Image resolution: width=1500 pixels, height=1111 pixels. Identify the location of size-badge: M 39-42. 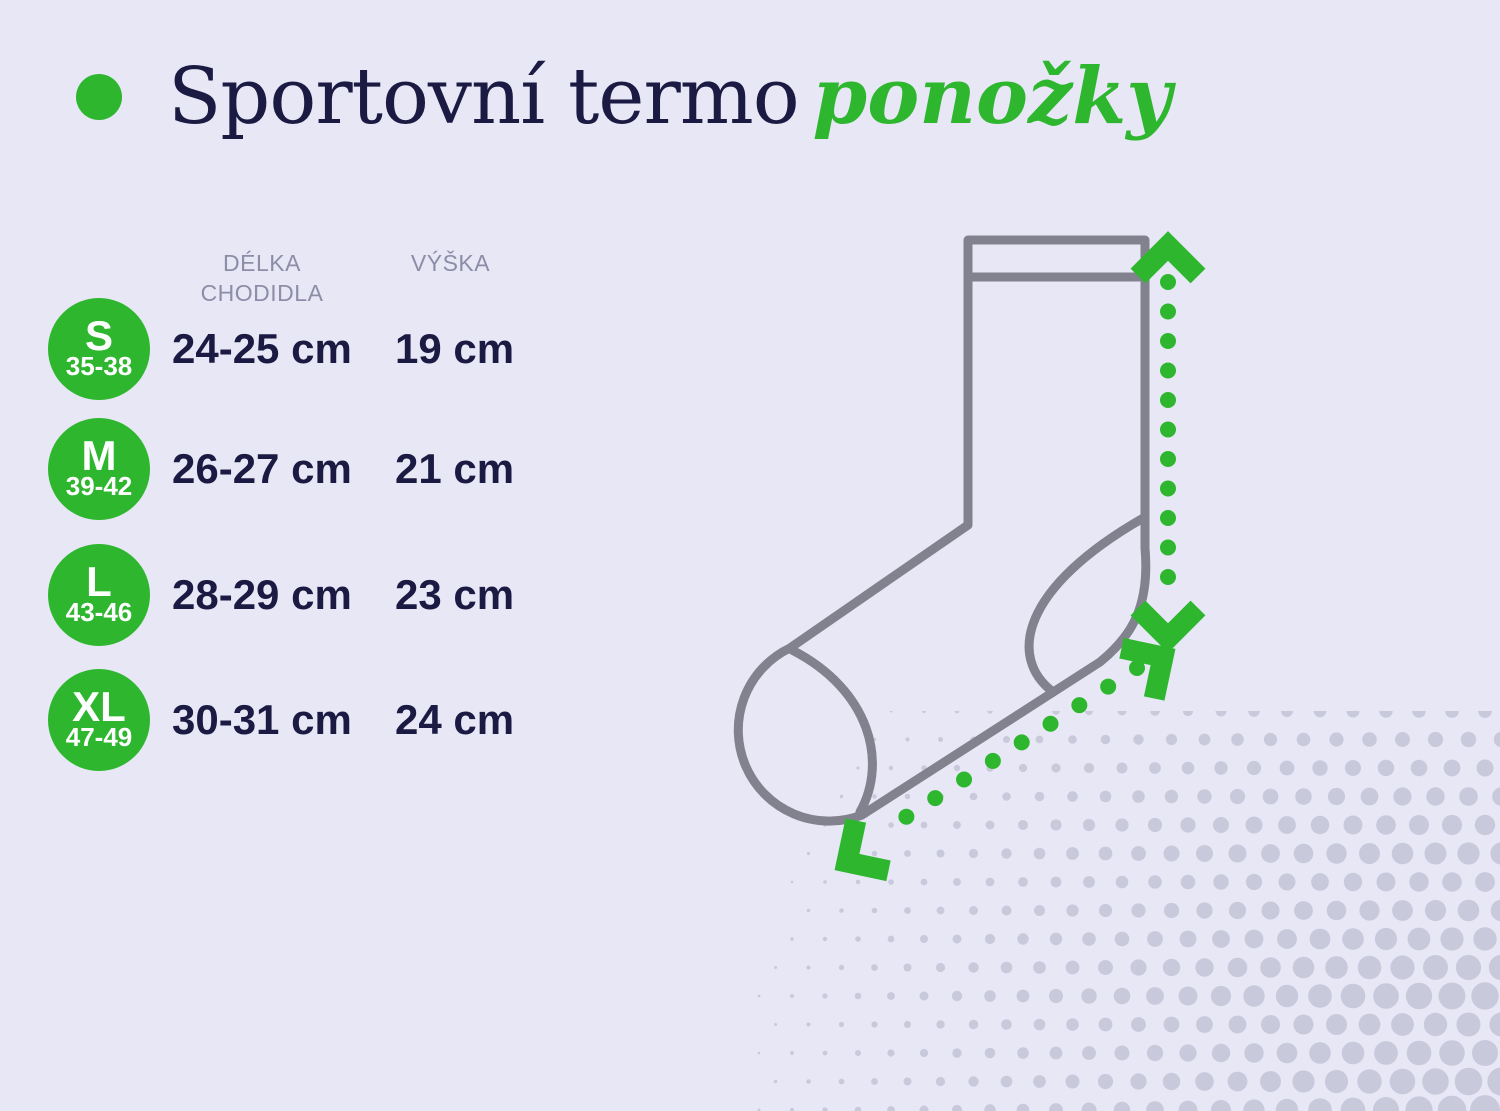
(99, 469).